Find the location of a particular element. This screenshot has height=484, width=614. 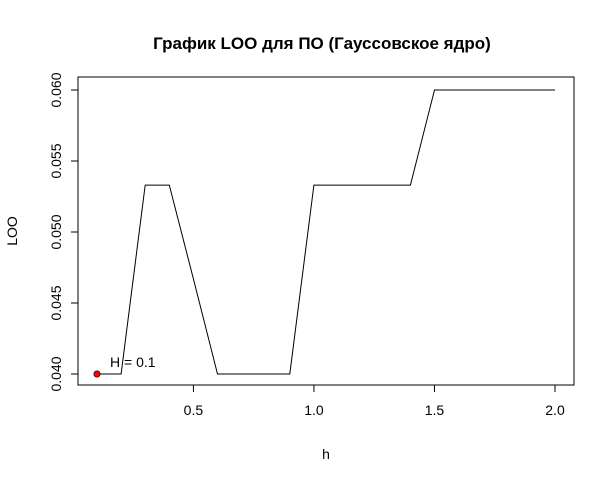

y-tick-label: 0.055 is located at coordinates (56, 160).